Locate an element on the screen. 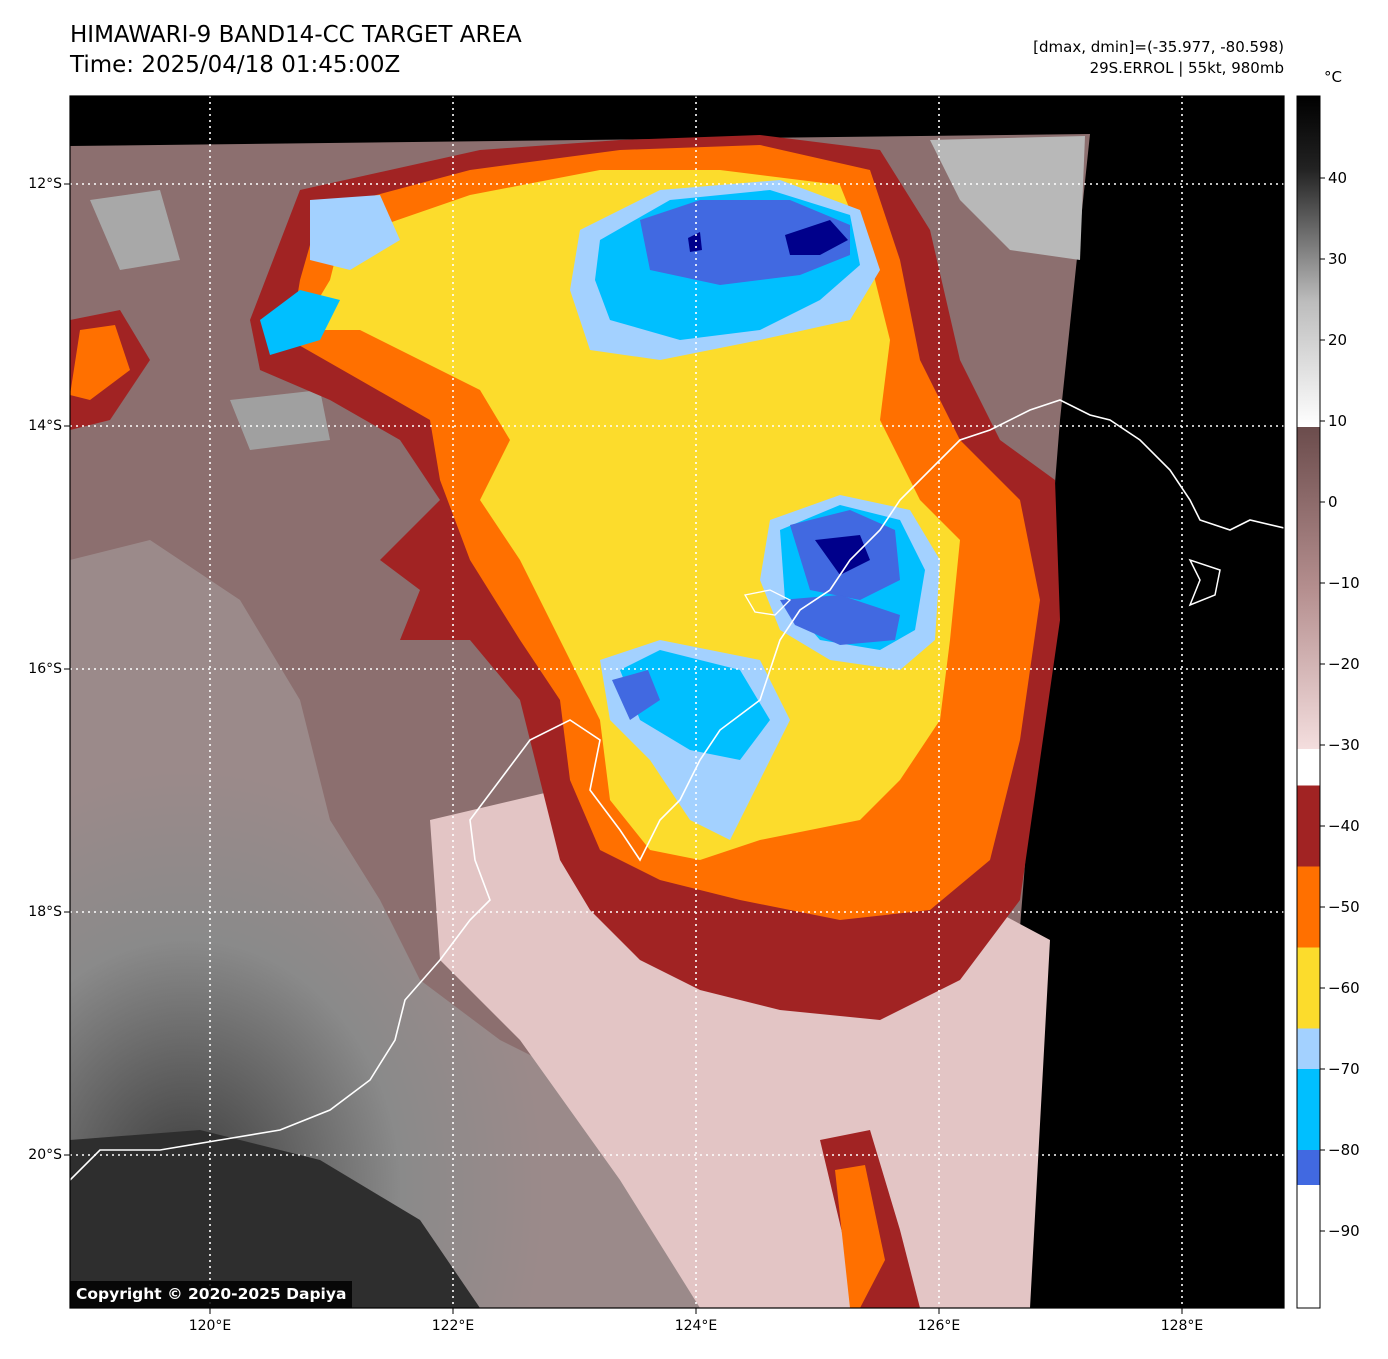  cloud-band-minus85-center is located at coordinates (842, 555).